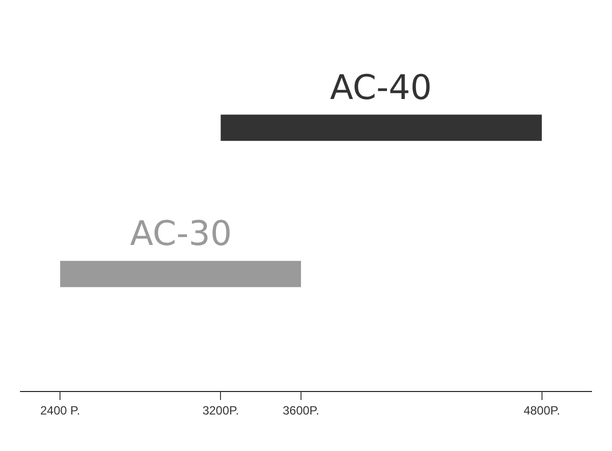 Image resolution: width=612 pixels, height=451 pixels. What do you see at coordinates (542, 410) in the screenshot?
I see `x-tick-label: 4800P.` at bounding box center [542, 410].